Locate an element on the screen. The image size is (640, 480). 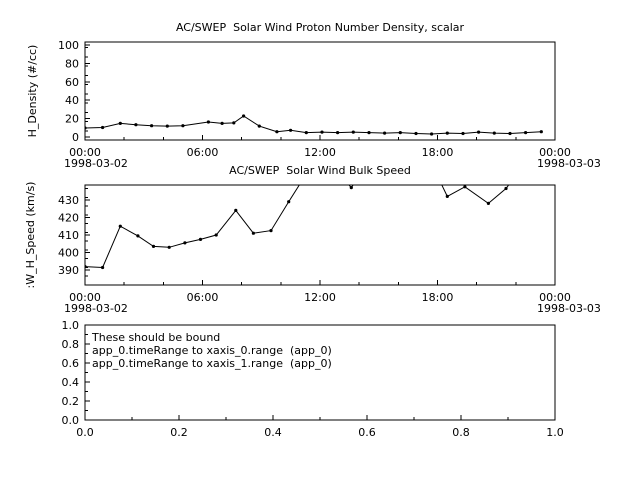
y-tick-label: 0.4 is located at coordinates (71, 382).